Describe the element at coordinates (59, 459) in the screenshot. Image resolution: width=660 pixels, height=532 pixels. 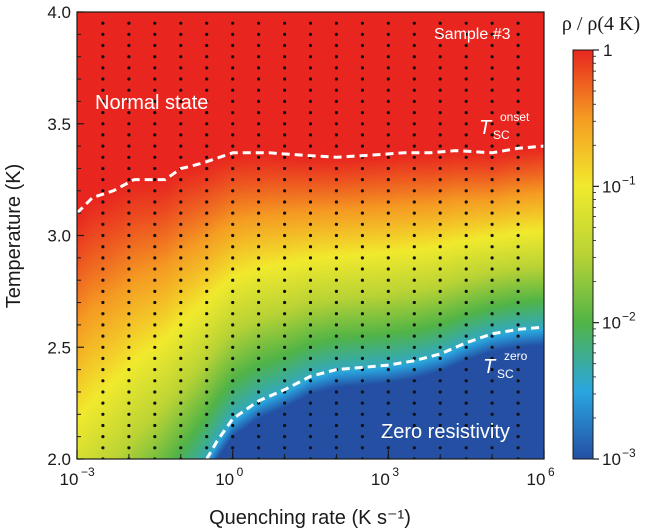
I see `y-tick-label: 2.0` at that location.